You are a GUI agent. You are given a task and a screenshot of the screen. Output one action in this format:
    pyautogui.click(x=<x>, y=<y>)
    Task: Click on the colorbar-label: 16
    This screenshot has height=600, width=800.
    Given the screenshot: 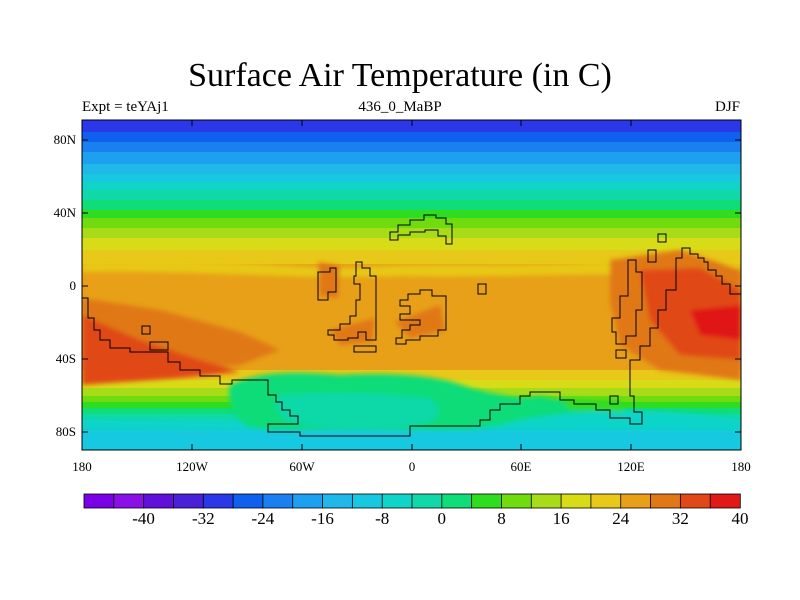 What is the action you would take?
    pyautogui.click(x=561, y=518)
    